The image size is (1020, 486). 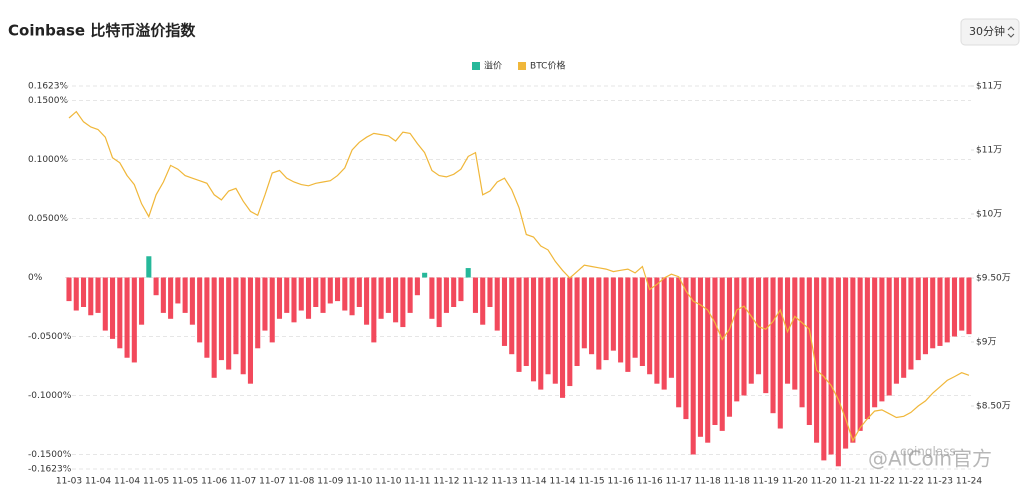 What do you see at coordinates (928, 452) in the screenshot?
I see `watermark: coinglass` at bounding box center [928, 452].